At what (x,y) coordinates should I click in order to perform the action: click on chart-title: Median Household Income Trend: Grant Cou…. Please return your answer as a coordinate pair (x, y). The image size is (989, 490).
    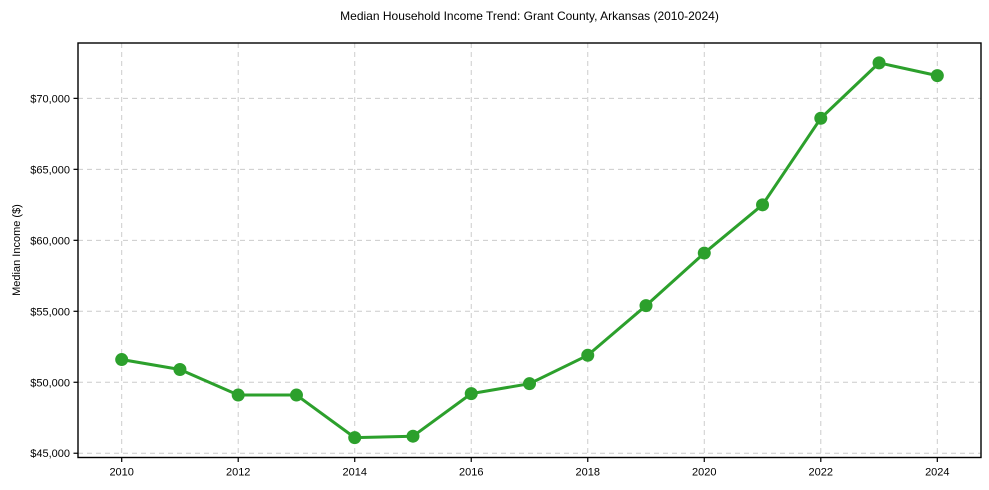
    Looking at the image, I should click on (529, 16).